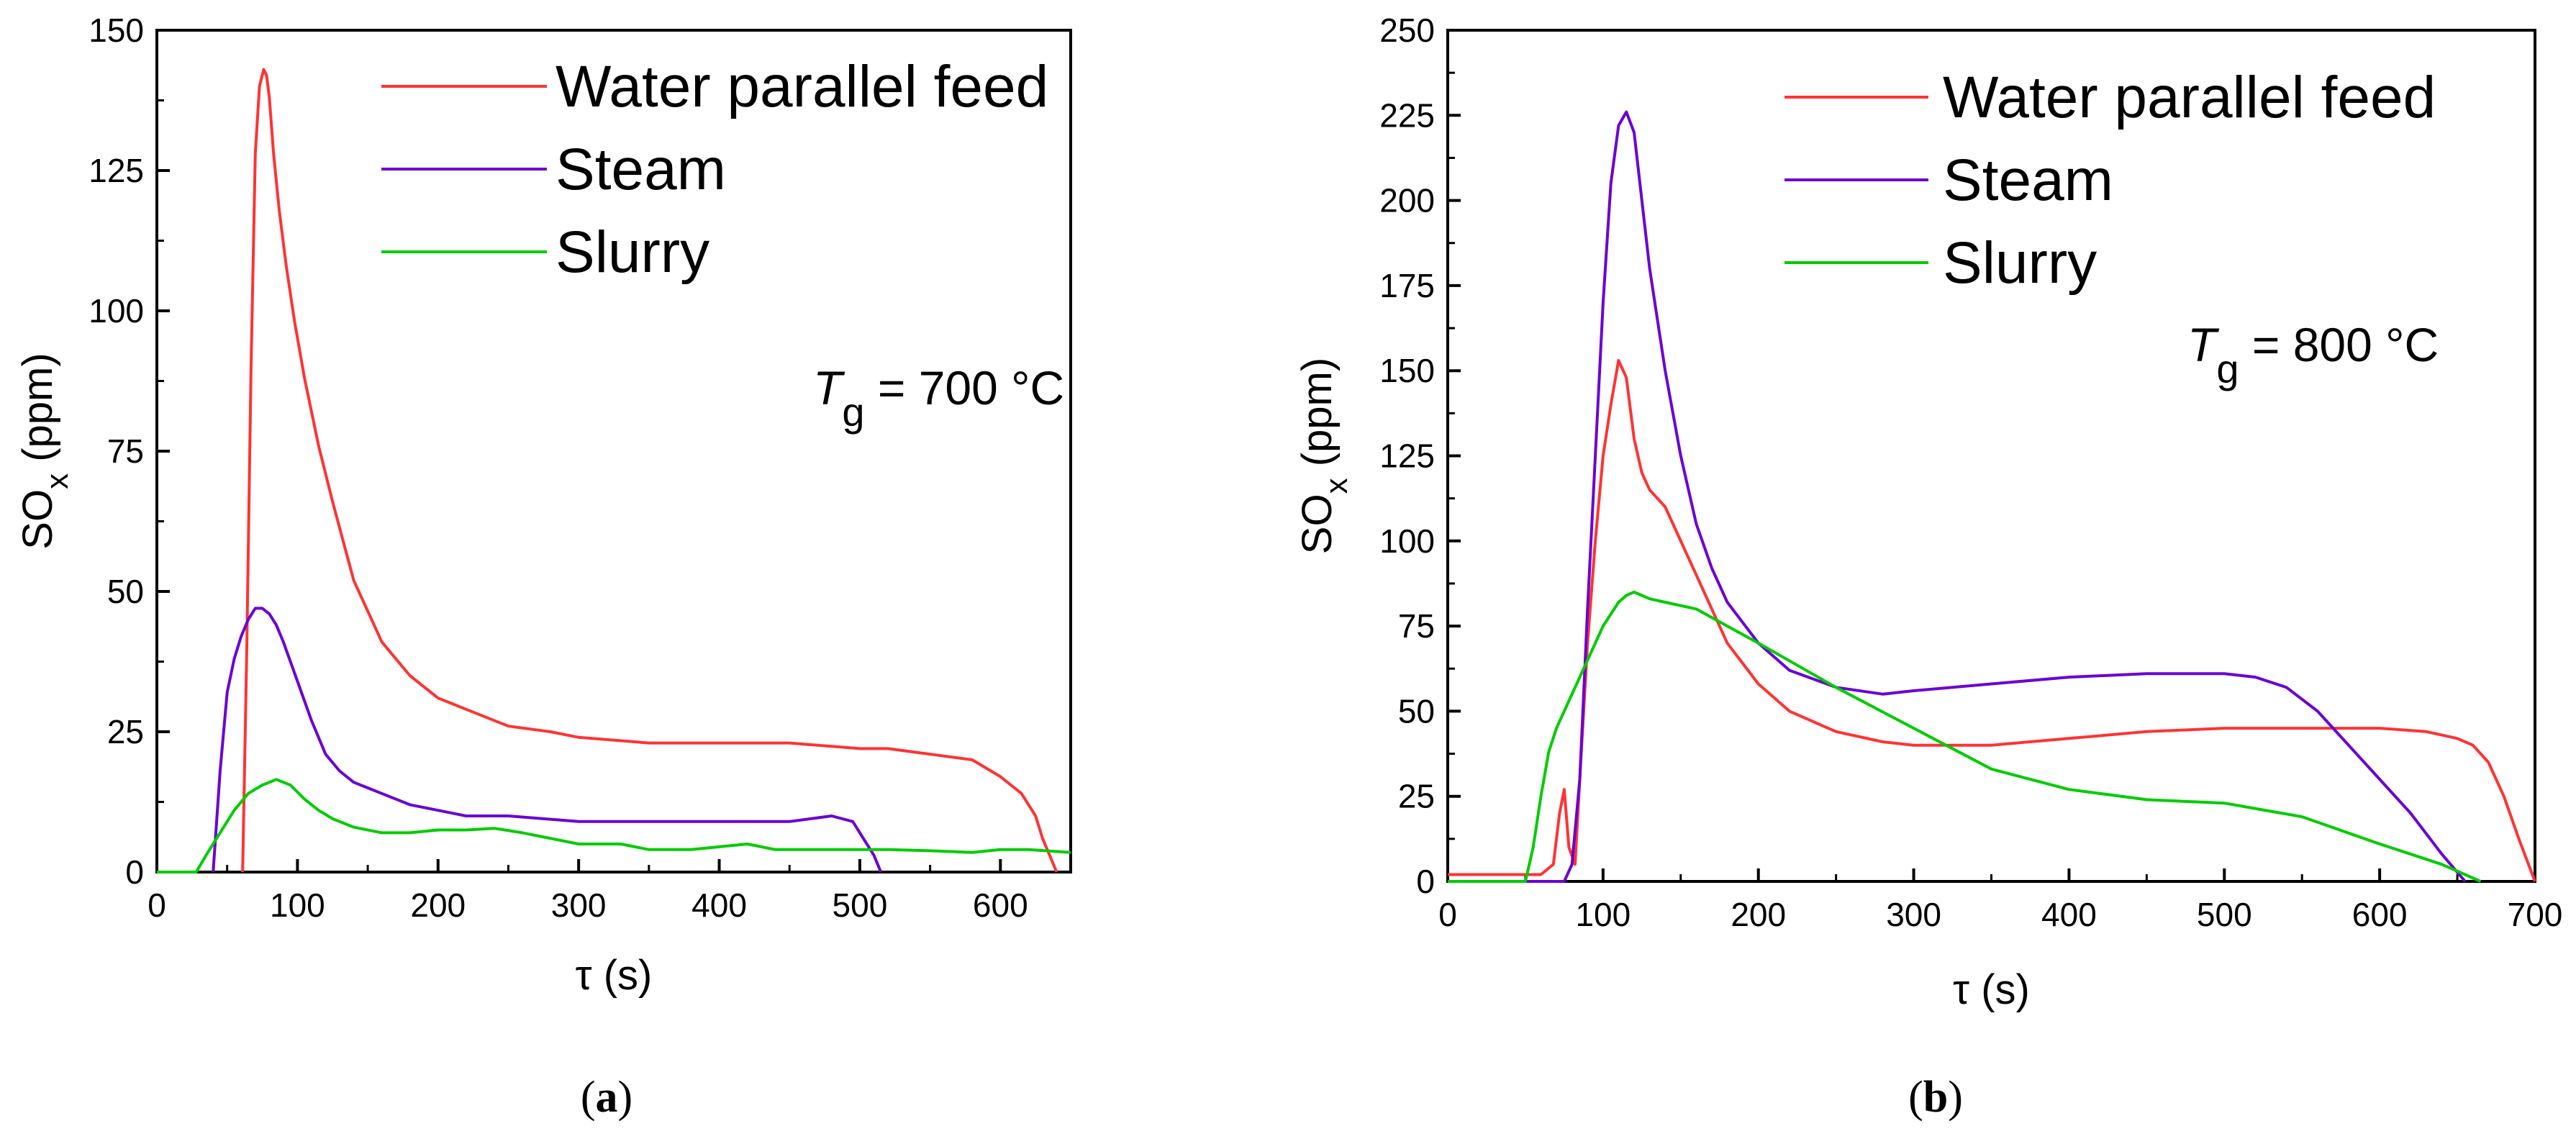 The width and height of the screenshot is (2576, 1139). What do you see at coordinates (1407, 541) in the screenshot?
I see `y-tick-label-b-100: 100` at bounding box center [1407, 541].